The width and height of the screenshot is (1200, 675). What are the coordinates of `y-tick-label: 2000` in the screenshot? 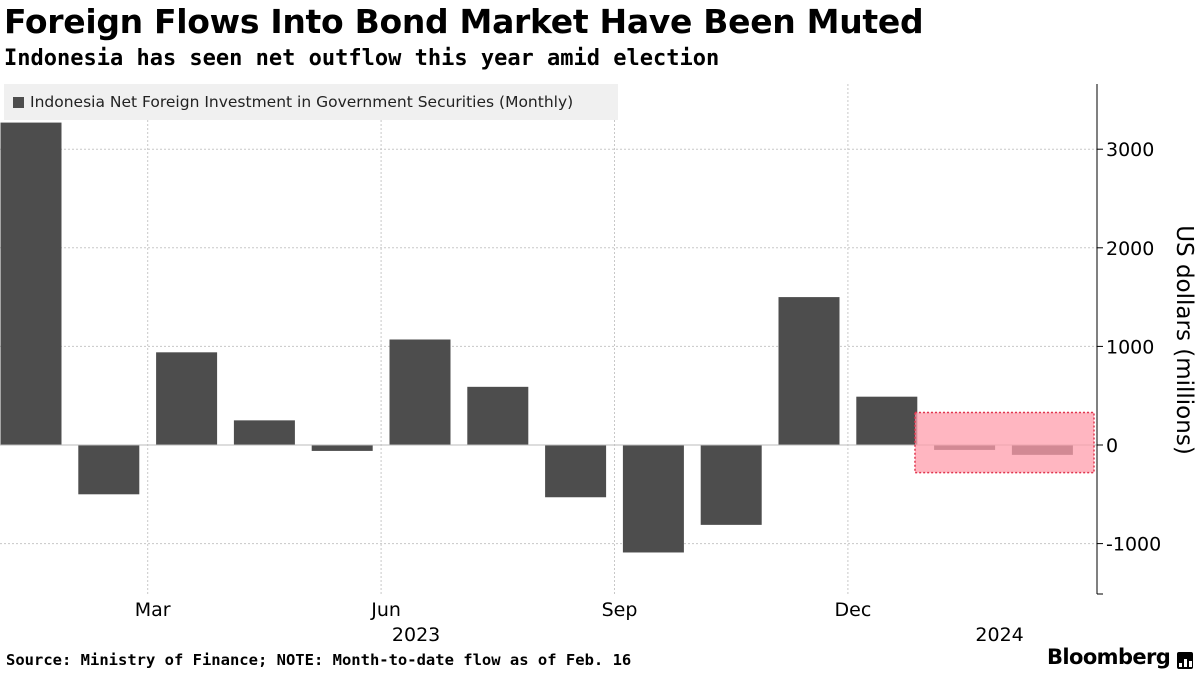 It's located at (1130, 249).